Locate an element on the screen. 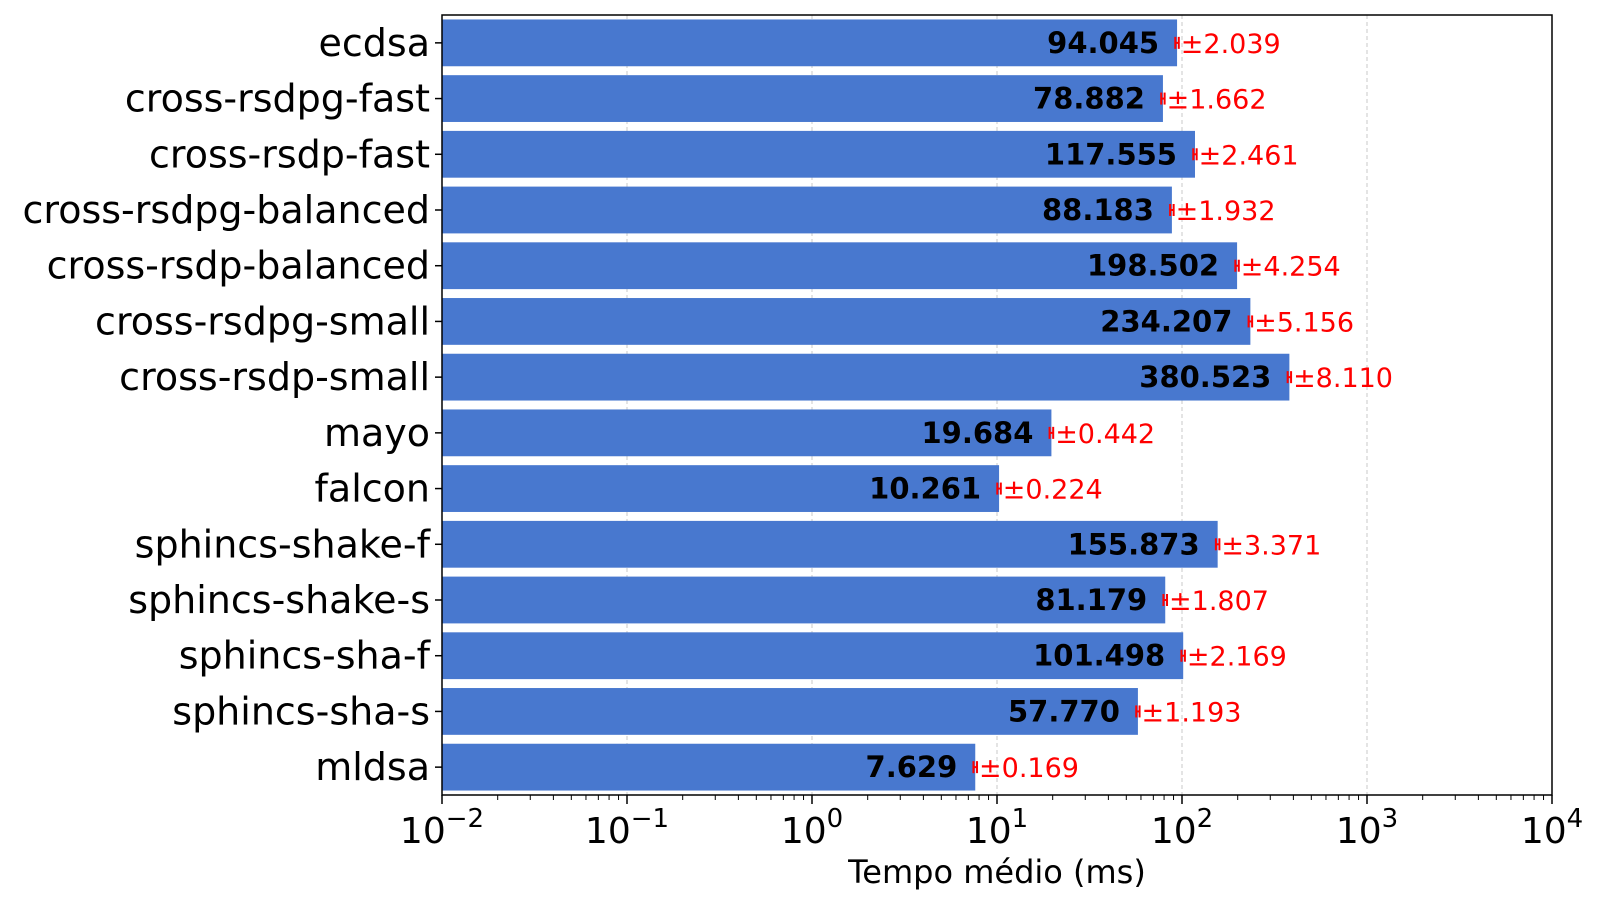  x-axis: 10⁻² 10⁻¹ 10⁰ 10¹ 10² 10³ 10⁴ is located at coordinates (991, 823).